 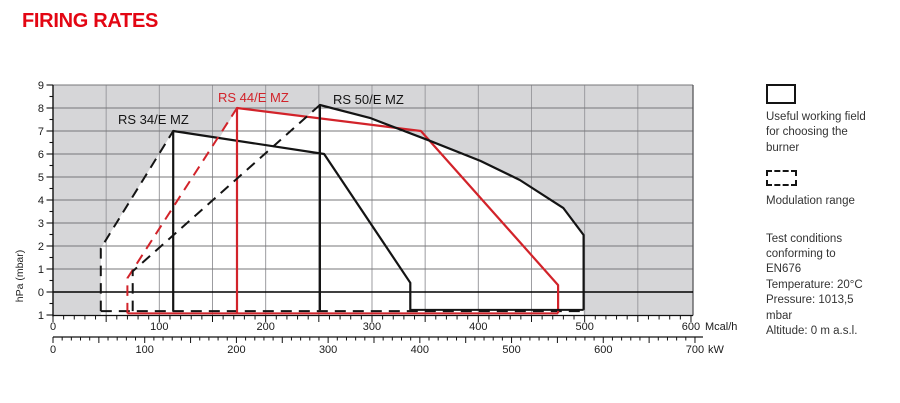 What do you see at coordinates (810, 201) in the screenshot?
I see `modulation-range-label: Modulation range` at bounding box center [810, 201].